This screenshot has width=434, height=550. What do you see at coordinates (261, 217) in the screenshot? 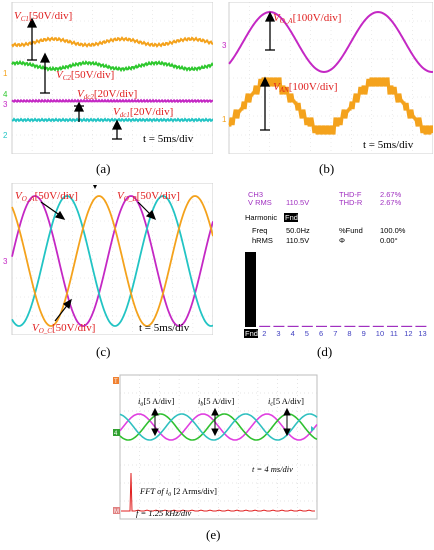
I see `harmonic-label: Harmonic` at bounding box center [261, 217].